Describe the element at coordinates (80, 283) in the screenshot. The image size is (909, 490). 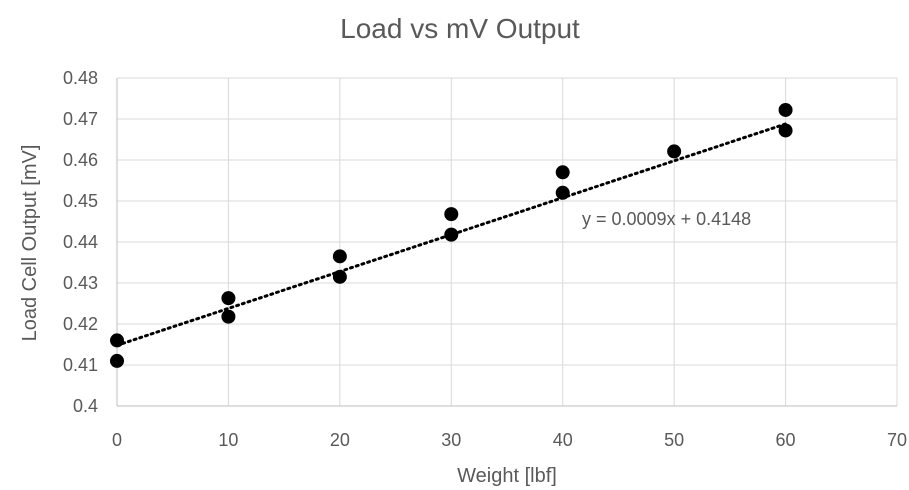
I see `y-tick-label: 0.43` at that location.